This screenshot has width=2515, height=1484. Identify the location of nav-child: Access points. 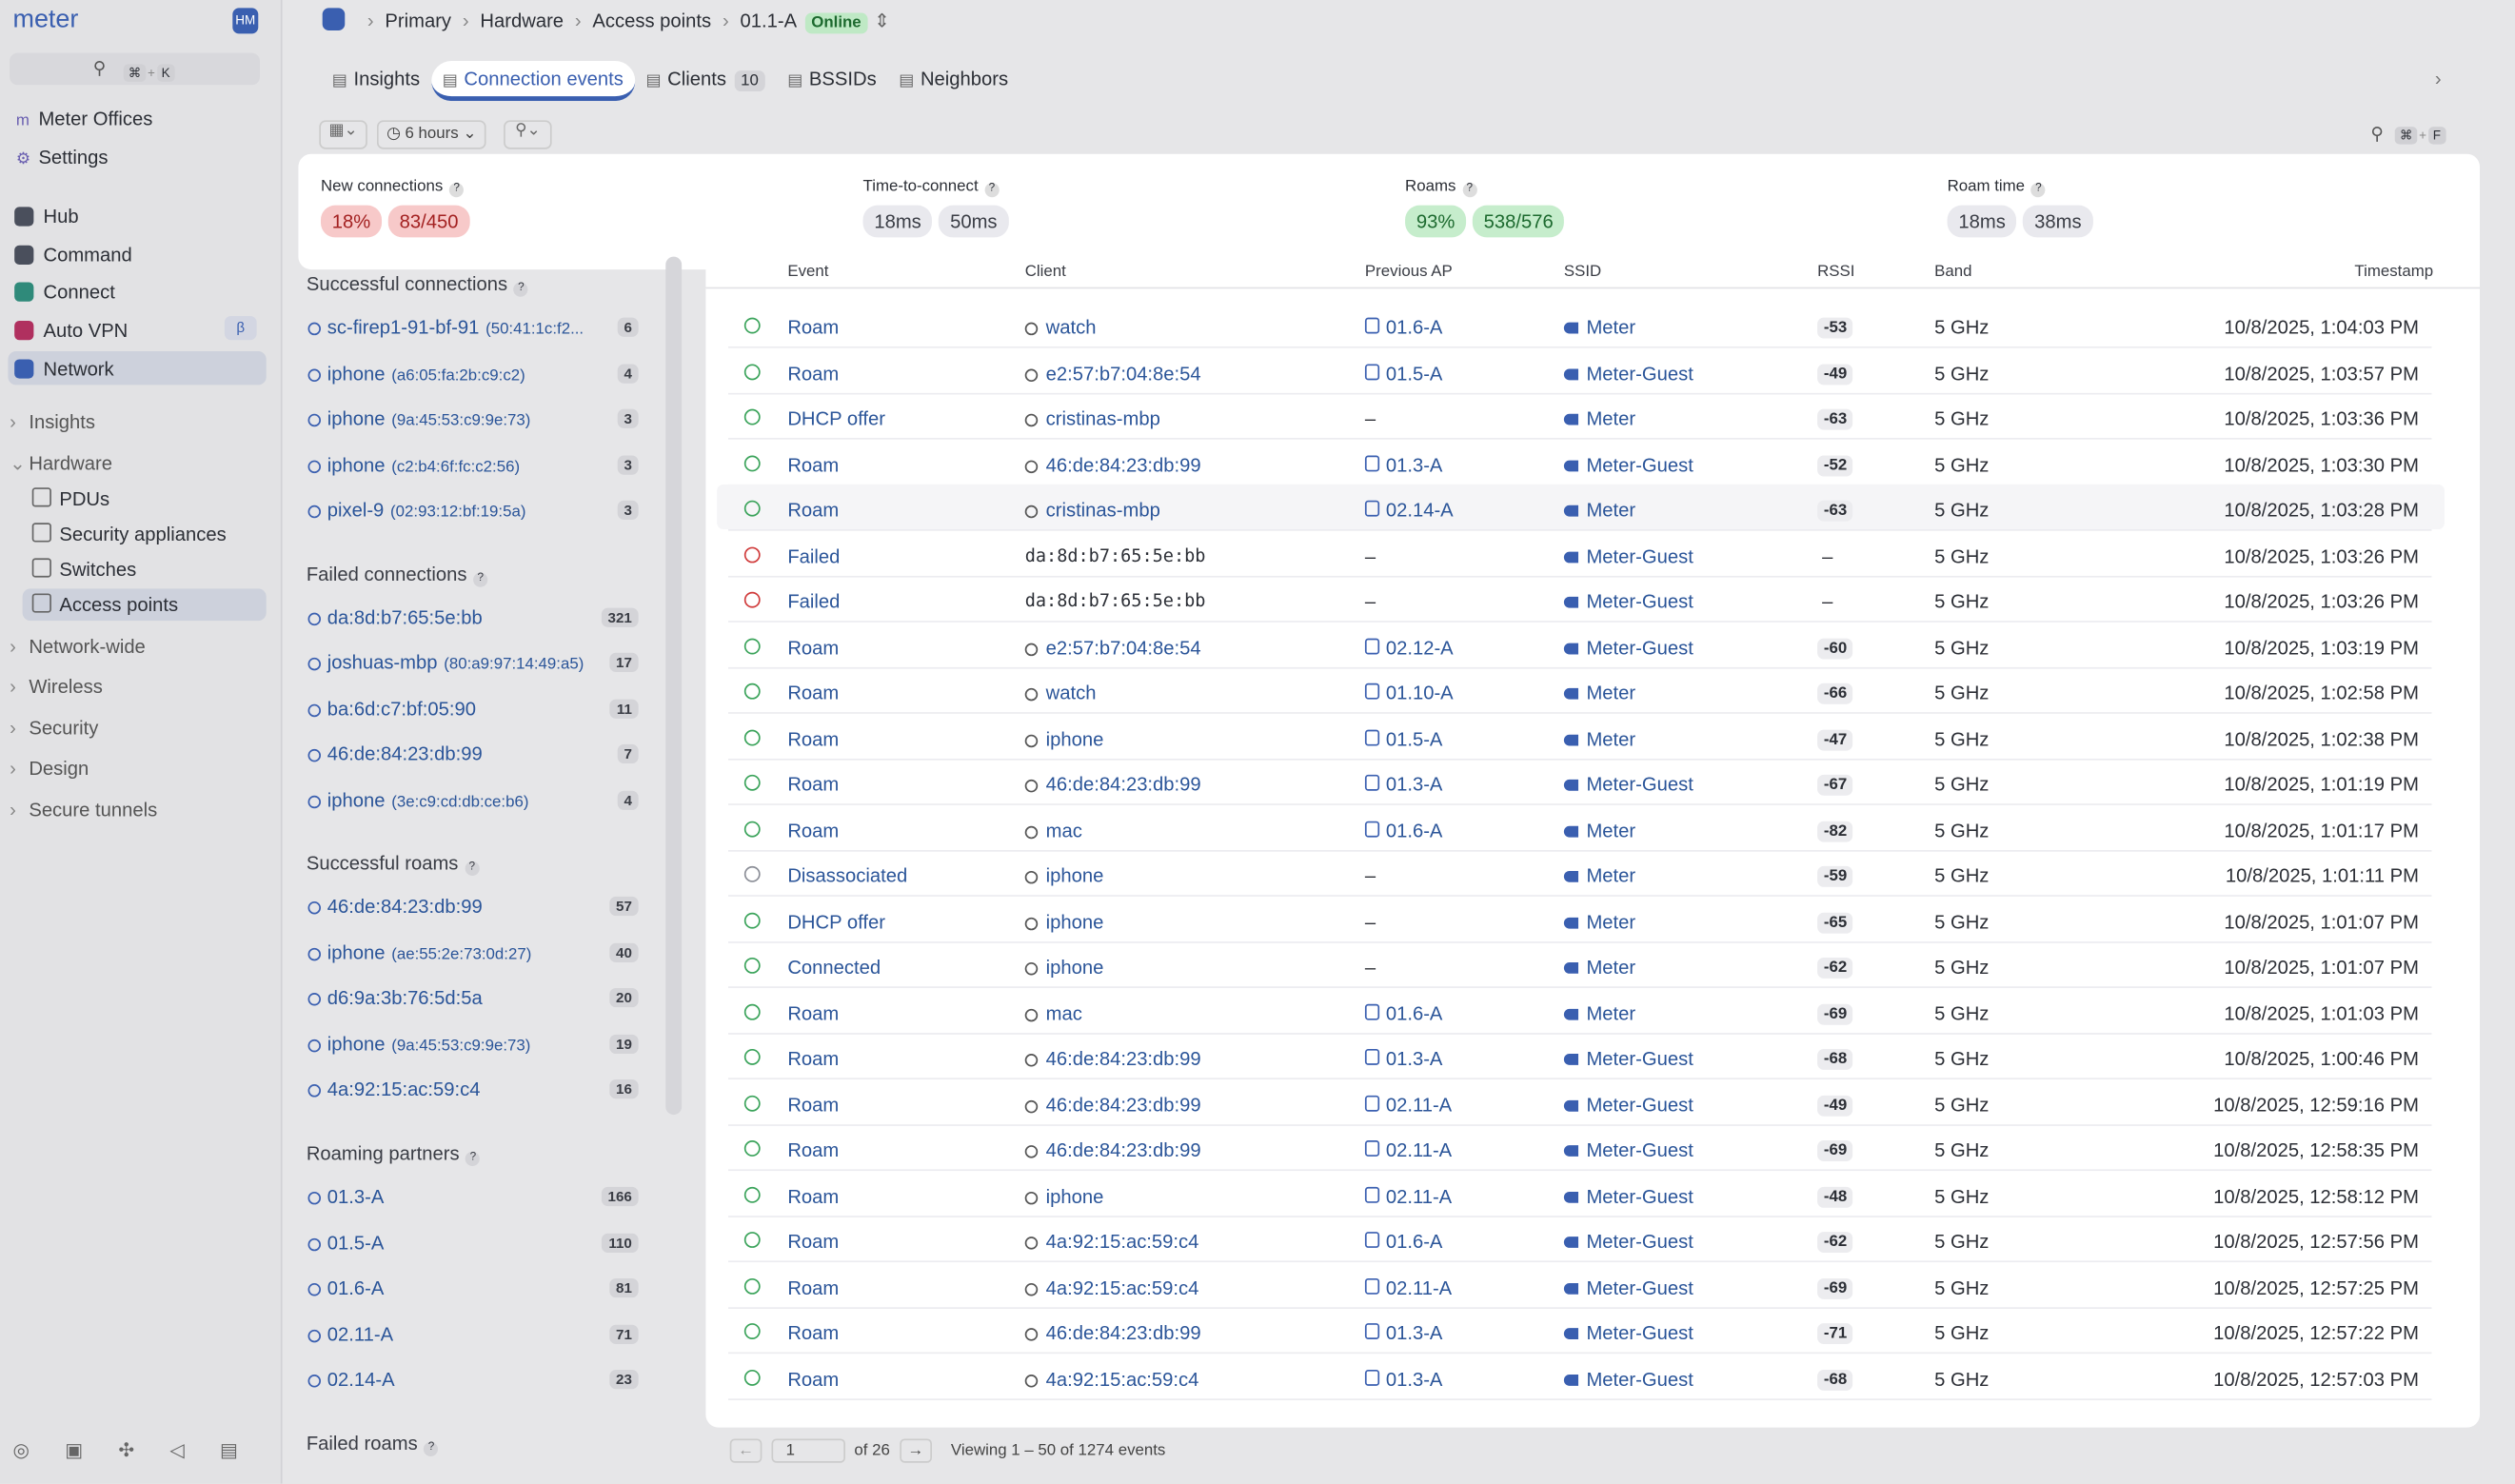
(104, 603).